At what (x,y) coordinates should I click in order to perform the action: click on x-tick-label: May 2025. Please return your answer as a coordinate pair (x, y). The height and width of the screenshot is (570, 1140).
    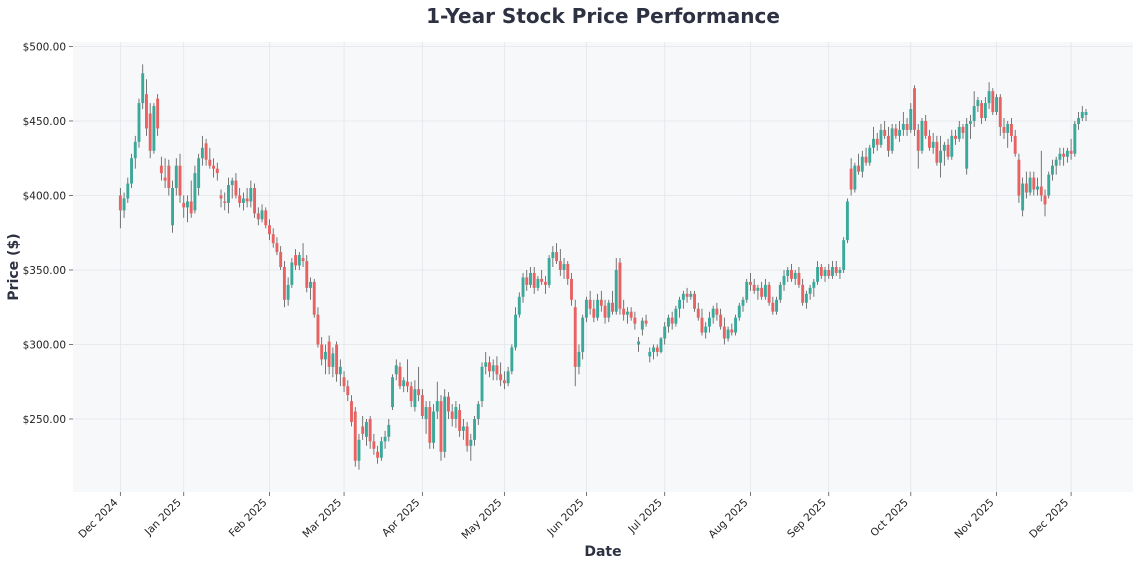
    Looking at the image, I should click on (481, 519).